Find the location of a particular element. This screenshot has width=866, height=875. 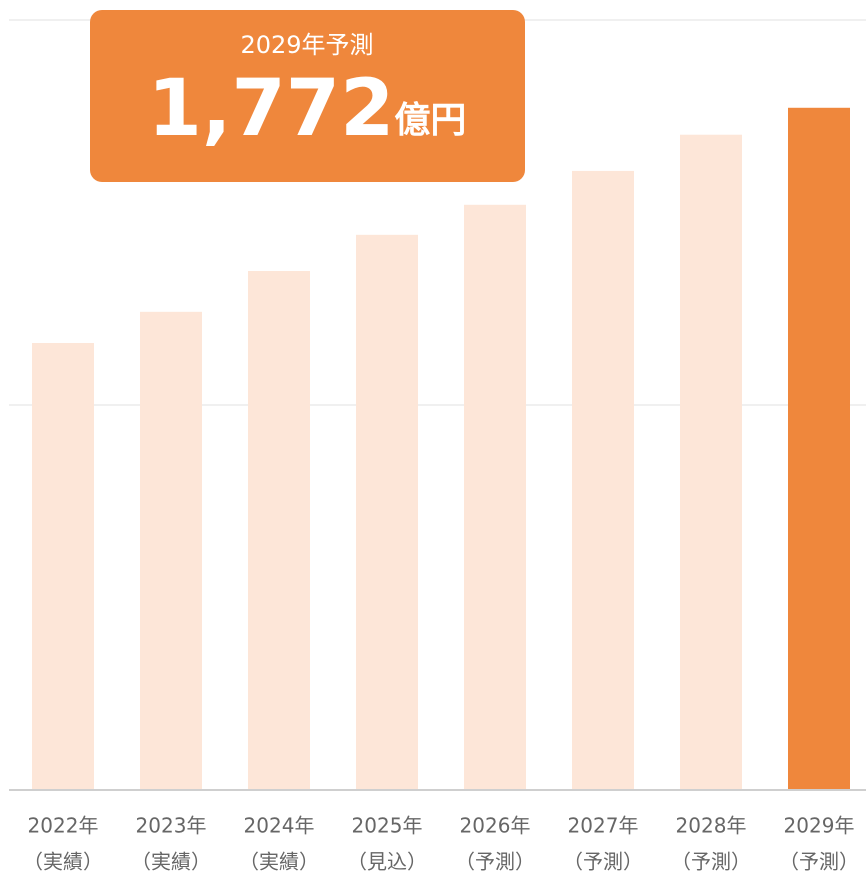

x-tick-label: 2022年 is located at coordinates (63, 826).